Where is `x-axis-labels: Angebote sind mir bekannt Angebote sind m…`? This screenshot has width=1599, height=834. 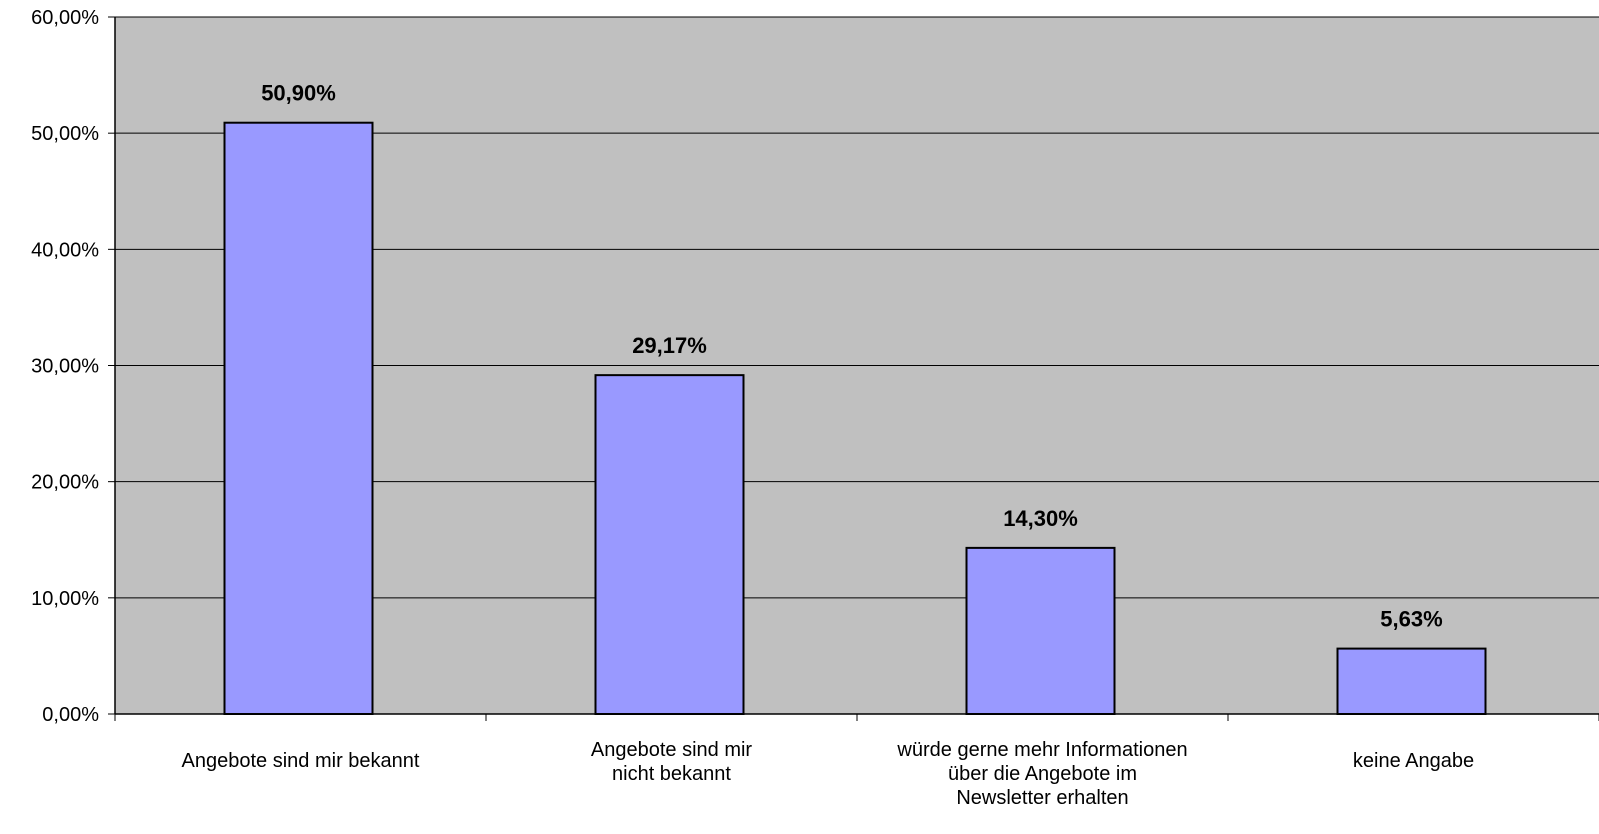
x-axis-labels: Angebote sind mir bekannt Angebote sind m… is located at coordinates (828, 774).